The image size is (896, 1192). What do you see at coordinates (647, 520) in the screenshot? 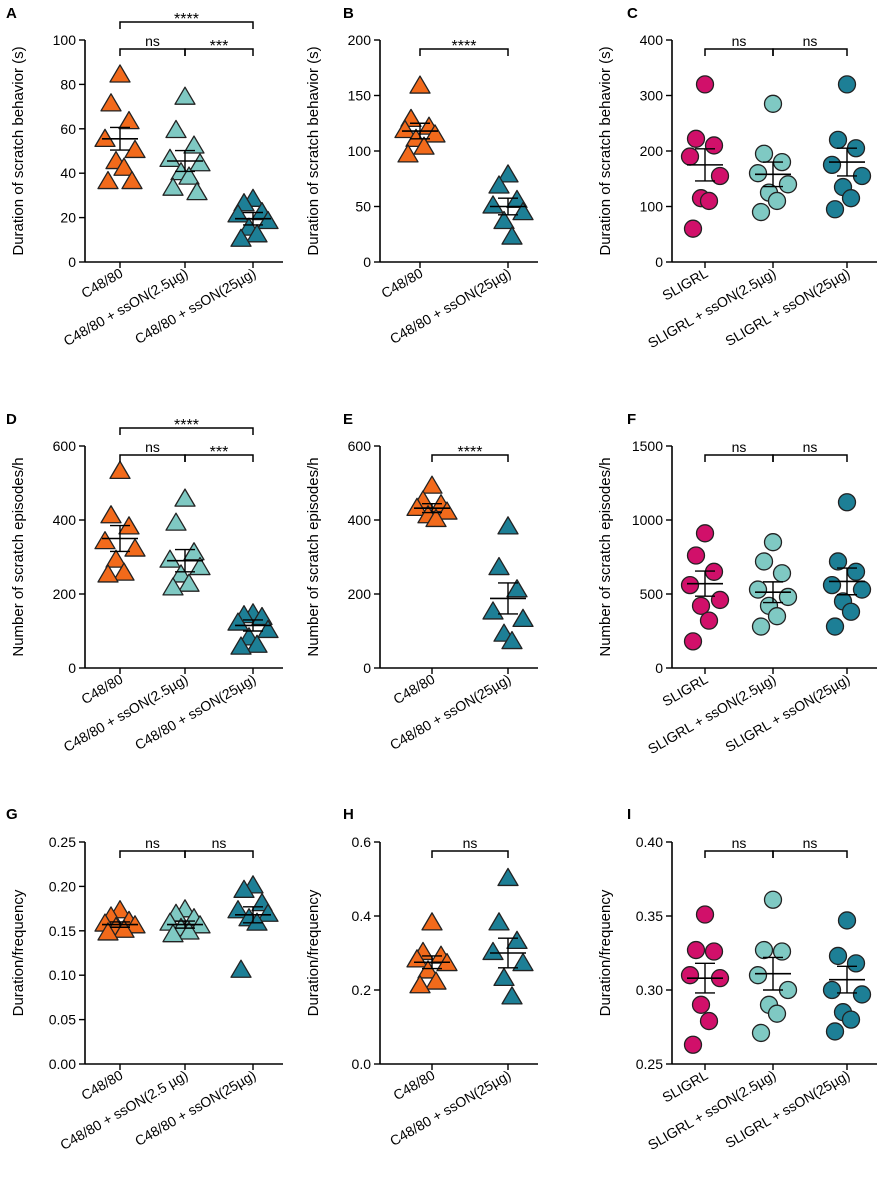
I see `y-tick-label: 1000` at bounding box center [647, 520].